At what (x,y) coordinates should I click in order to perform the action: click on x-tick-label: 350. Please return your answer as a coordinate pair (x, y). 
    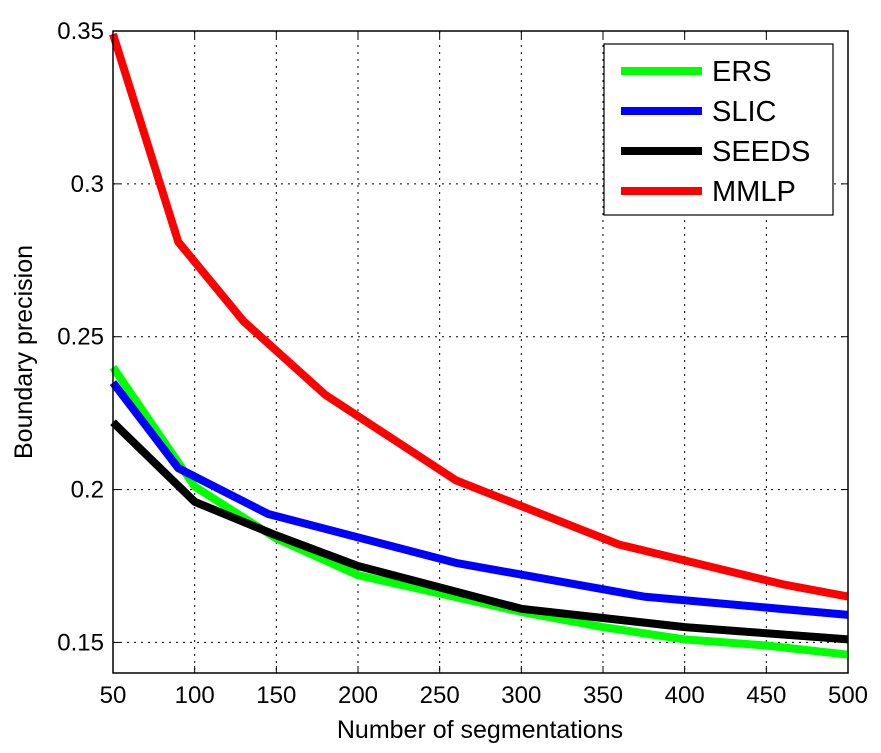
    Looking at the image, I should click on (603, 695).